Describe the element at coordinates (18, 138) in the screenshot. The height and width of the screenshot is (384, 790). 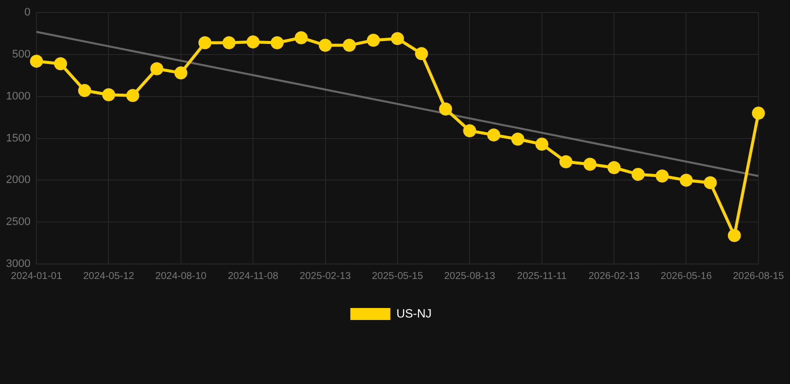
I see `y-tick-label: 1500` at that location.